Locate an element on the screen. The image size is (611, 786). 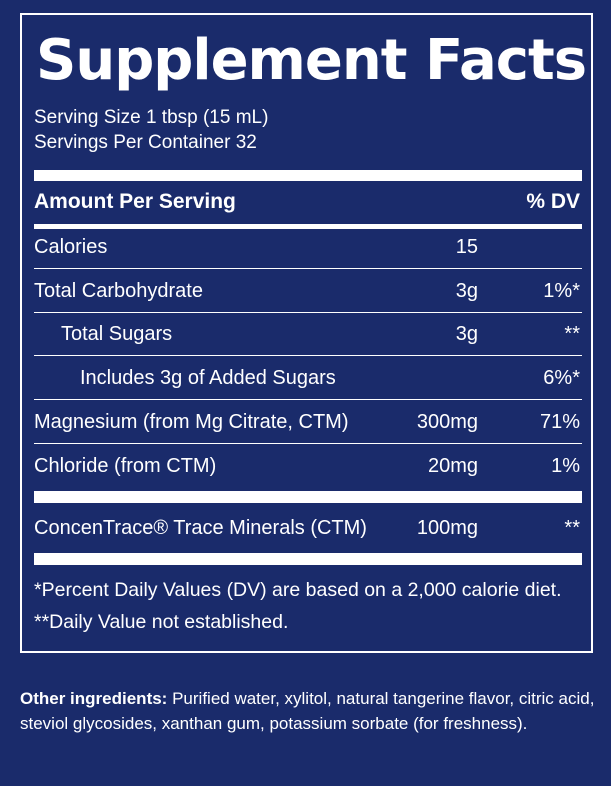
thick-divider-bottom is located at coordinates (308, 559).